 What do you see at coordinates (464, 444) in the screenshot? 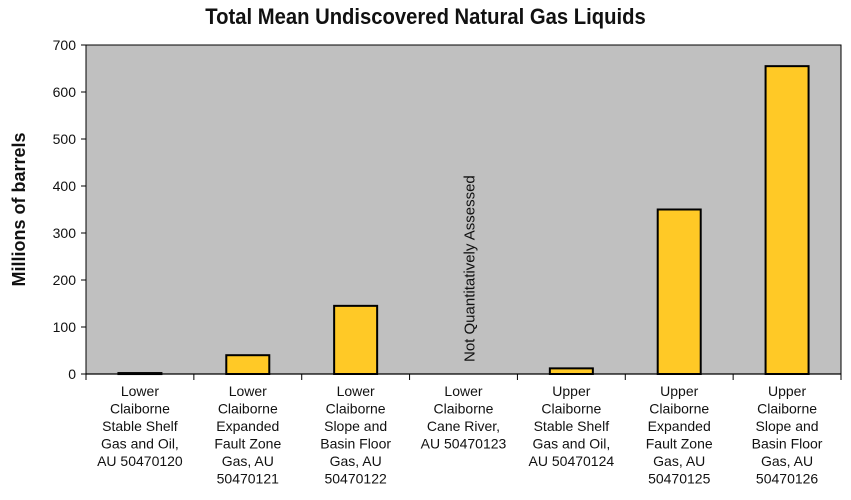
I see `category-label-line: AU 50470123` at bounding box center [464, 444].